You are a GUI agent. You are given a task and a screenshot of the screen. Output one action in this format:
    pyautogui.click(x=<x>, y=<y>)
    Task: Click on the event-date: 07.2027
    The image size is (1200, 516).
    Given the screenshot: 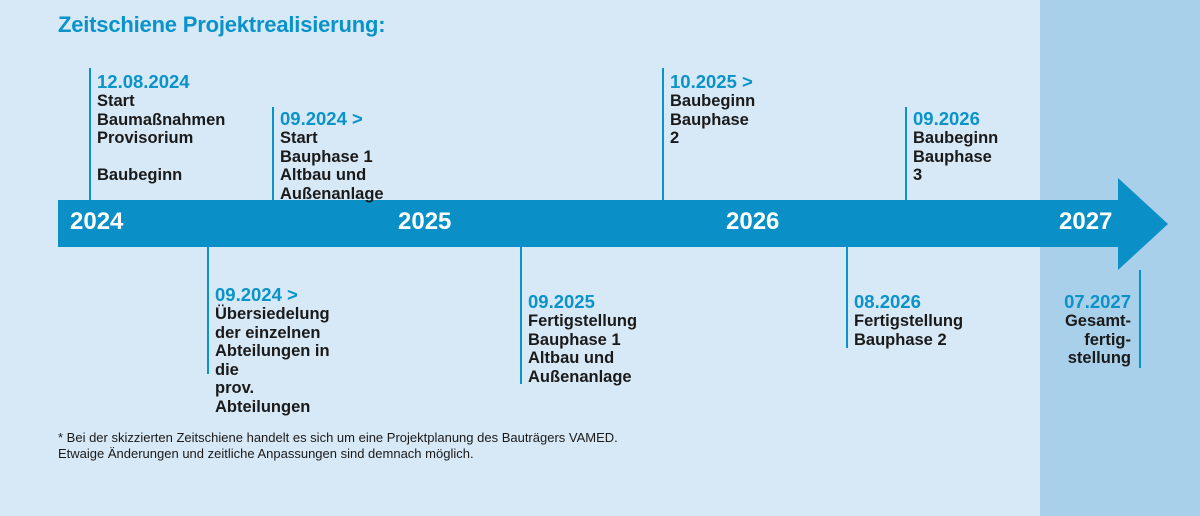 What is the action you would take?
    pyautogui.click(x=1097, y=301)
    